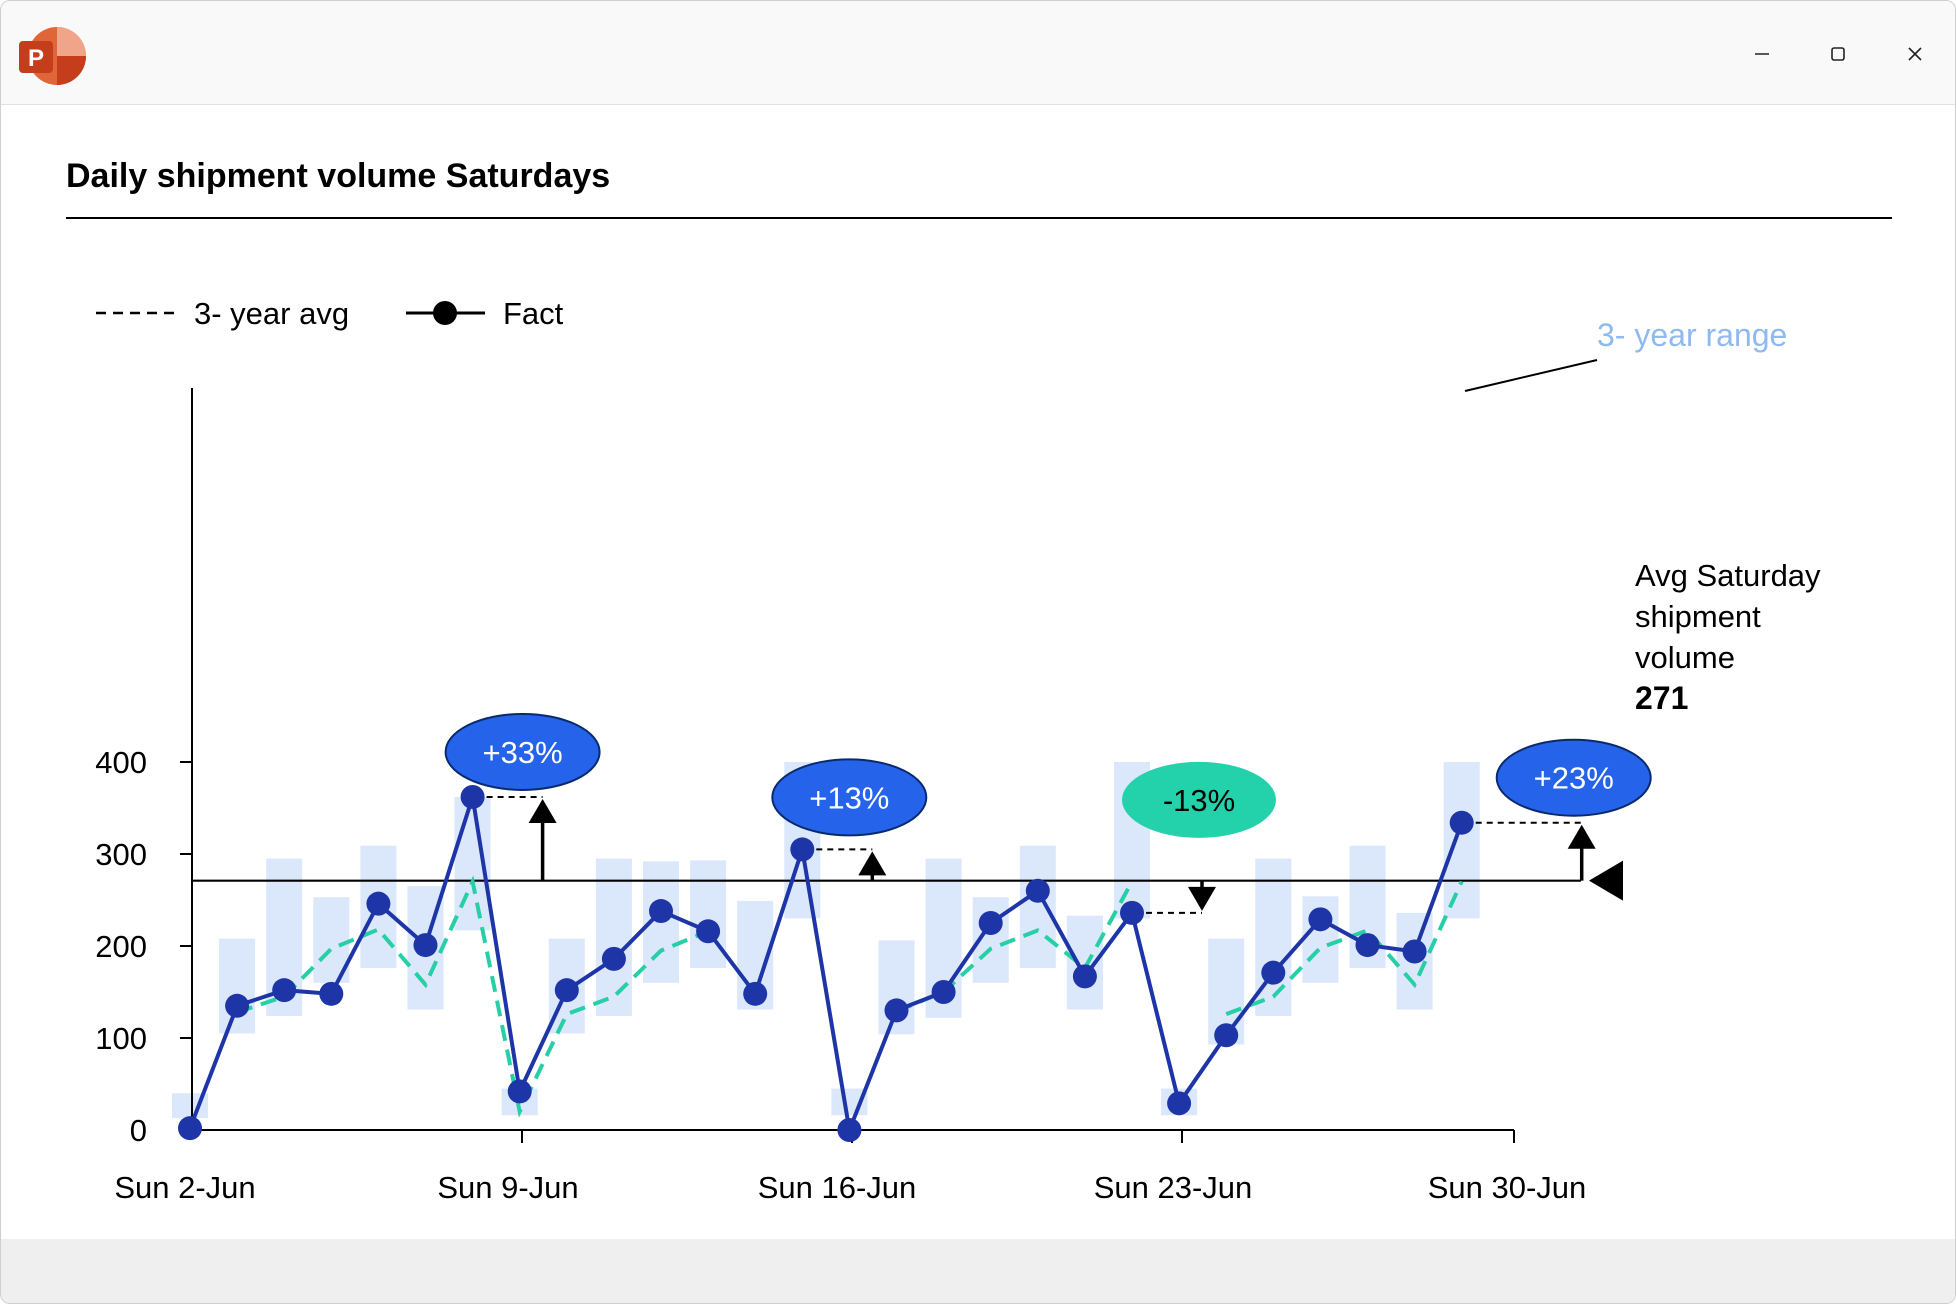  What do you see at coordinates (138, 1130) in the screenshot?
I see `y-tick-label: 0` at bounding box center [138, 1130].